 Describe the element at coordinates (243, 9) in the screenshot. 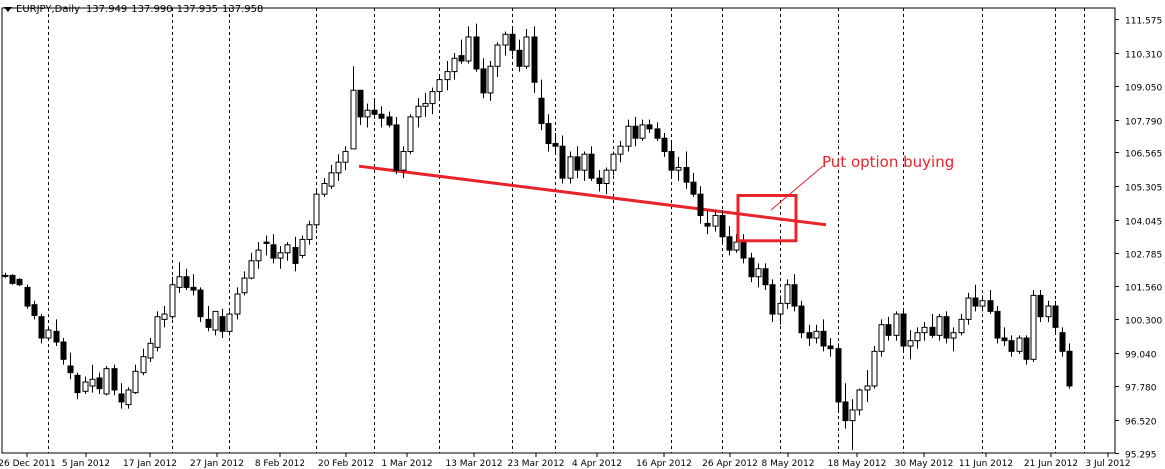

I see `close-value: 137.958` at that location.